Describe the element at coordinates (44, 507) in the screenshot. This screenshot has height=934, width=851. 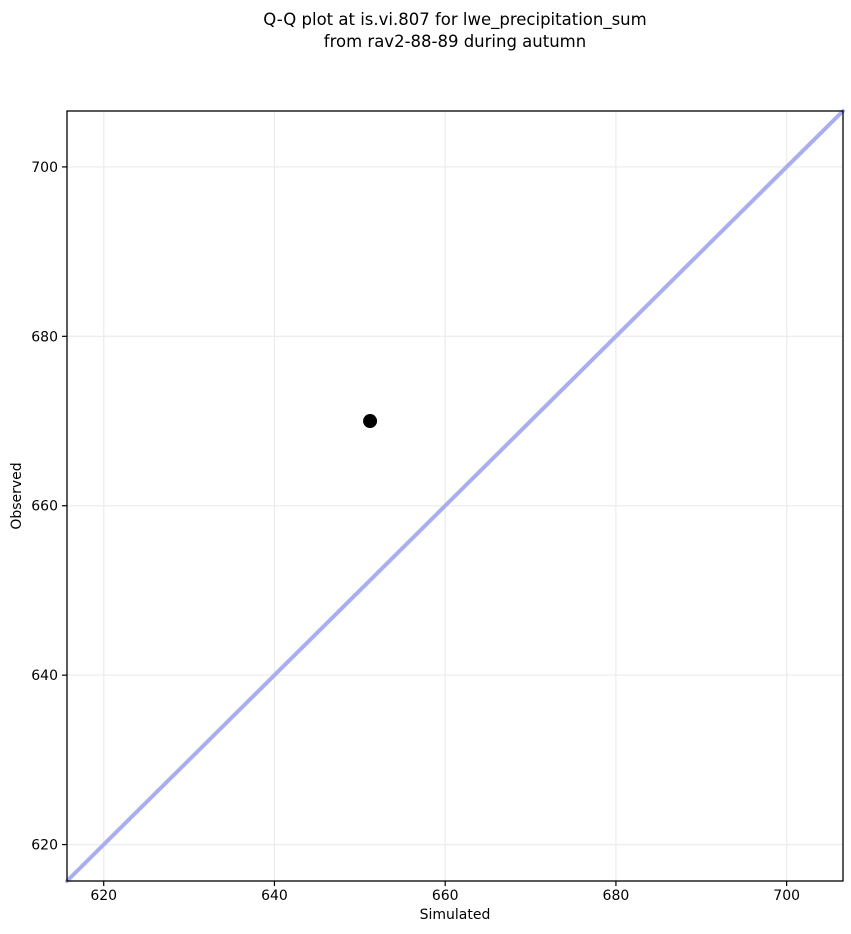
I see `y-tick-label: 660` at that location.